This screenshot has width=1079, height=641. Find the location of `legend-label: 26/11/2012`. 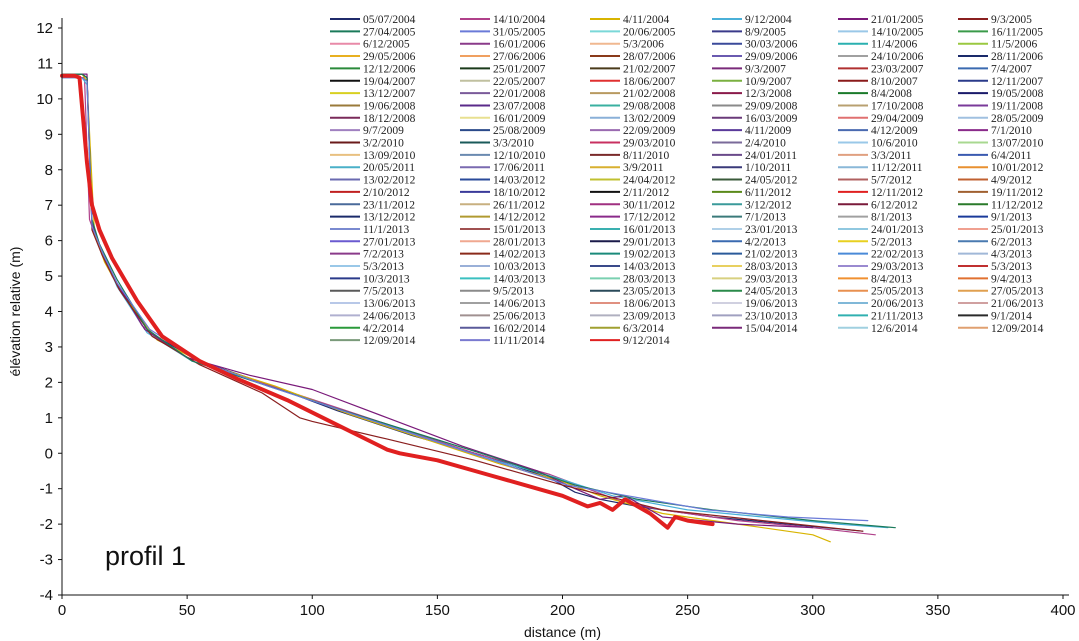

legend-label: 26/11/2012 is located at coordinates (519, 205).